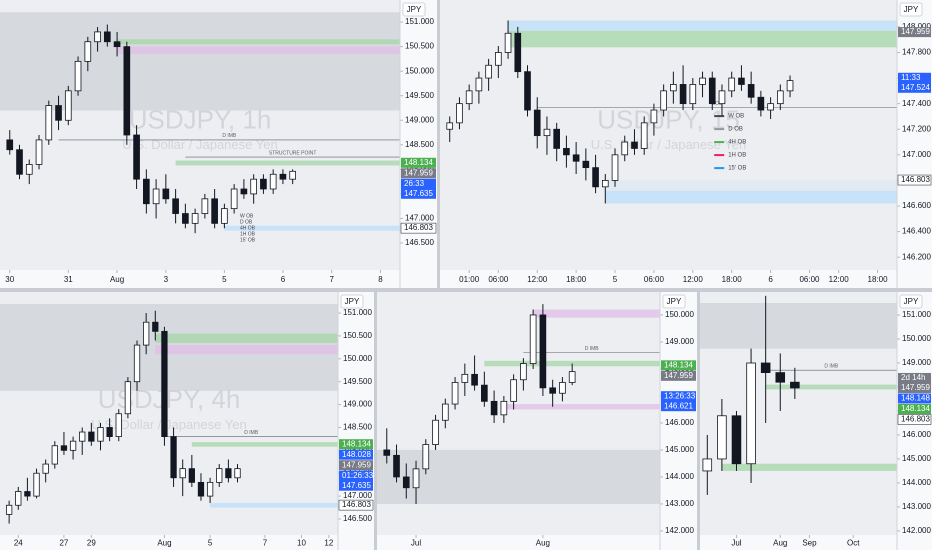  Describe the element at coordinates (301, 543) in the screenshot. I see `x-tick-label: 10` at that location.